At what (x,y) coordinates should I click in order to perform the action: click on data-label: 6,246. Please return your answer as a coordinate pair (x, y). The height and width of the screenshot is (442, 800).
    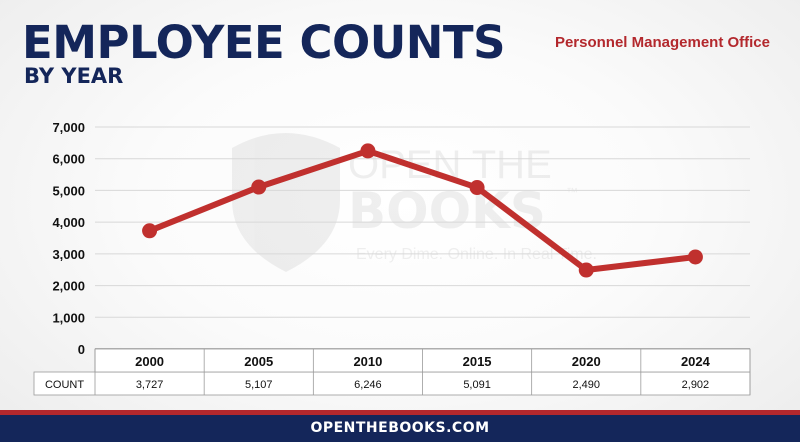
    Looking at the image, I should click on (368, 385).